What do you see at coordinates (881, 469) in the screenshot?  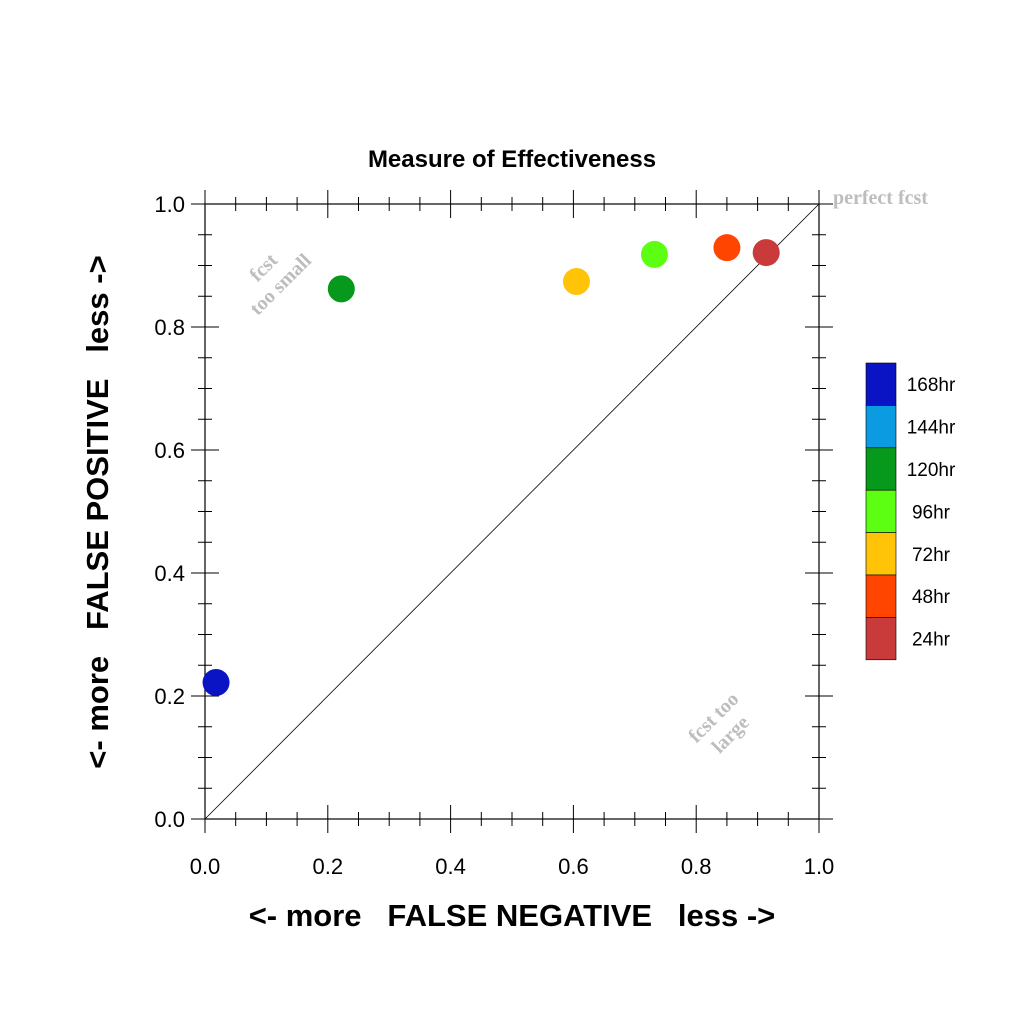 I see `legend-swatch-120hr` at bounding box center [881, 469].